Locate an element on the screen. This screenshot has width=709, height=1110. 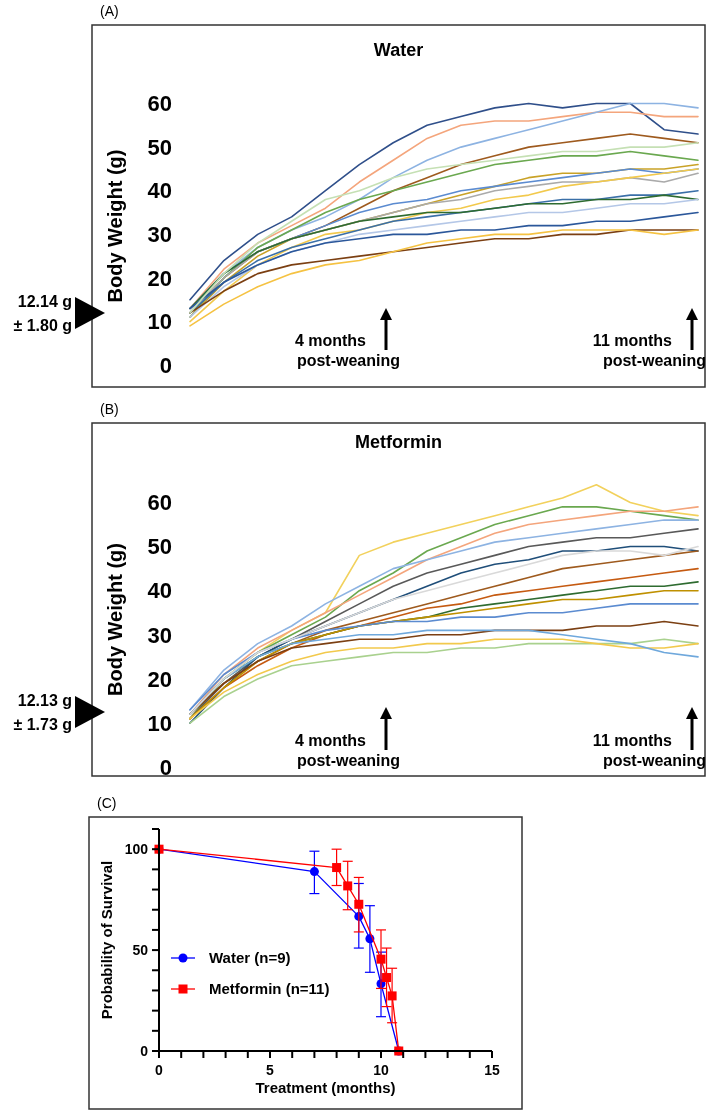
text: 12.14 g ± 1.80 g is located at coordinates (42, 313).